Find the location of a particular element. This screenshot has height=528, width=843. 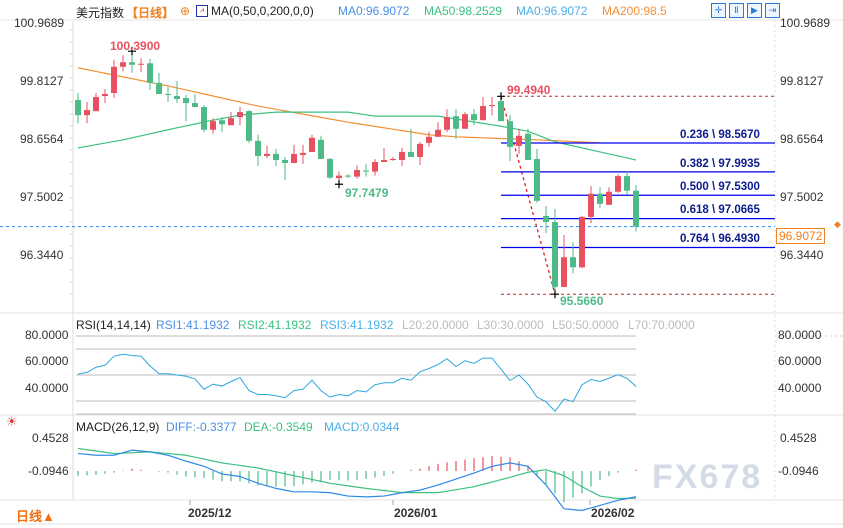

ma-label: MA(0,50,0,200,0,0) is located at coordinates (262, 11).